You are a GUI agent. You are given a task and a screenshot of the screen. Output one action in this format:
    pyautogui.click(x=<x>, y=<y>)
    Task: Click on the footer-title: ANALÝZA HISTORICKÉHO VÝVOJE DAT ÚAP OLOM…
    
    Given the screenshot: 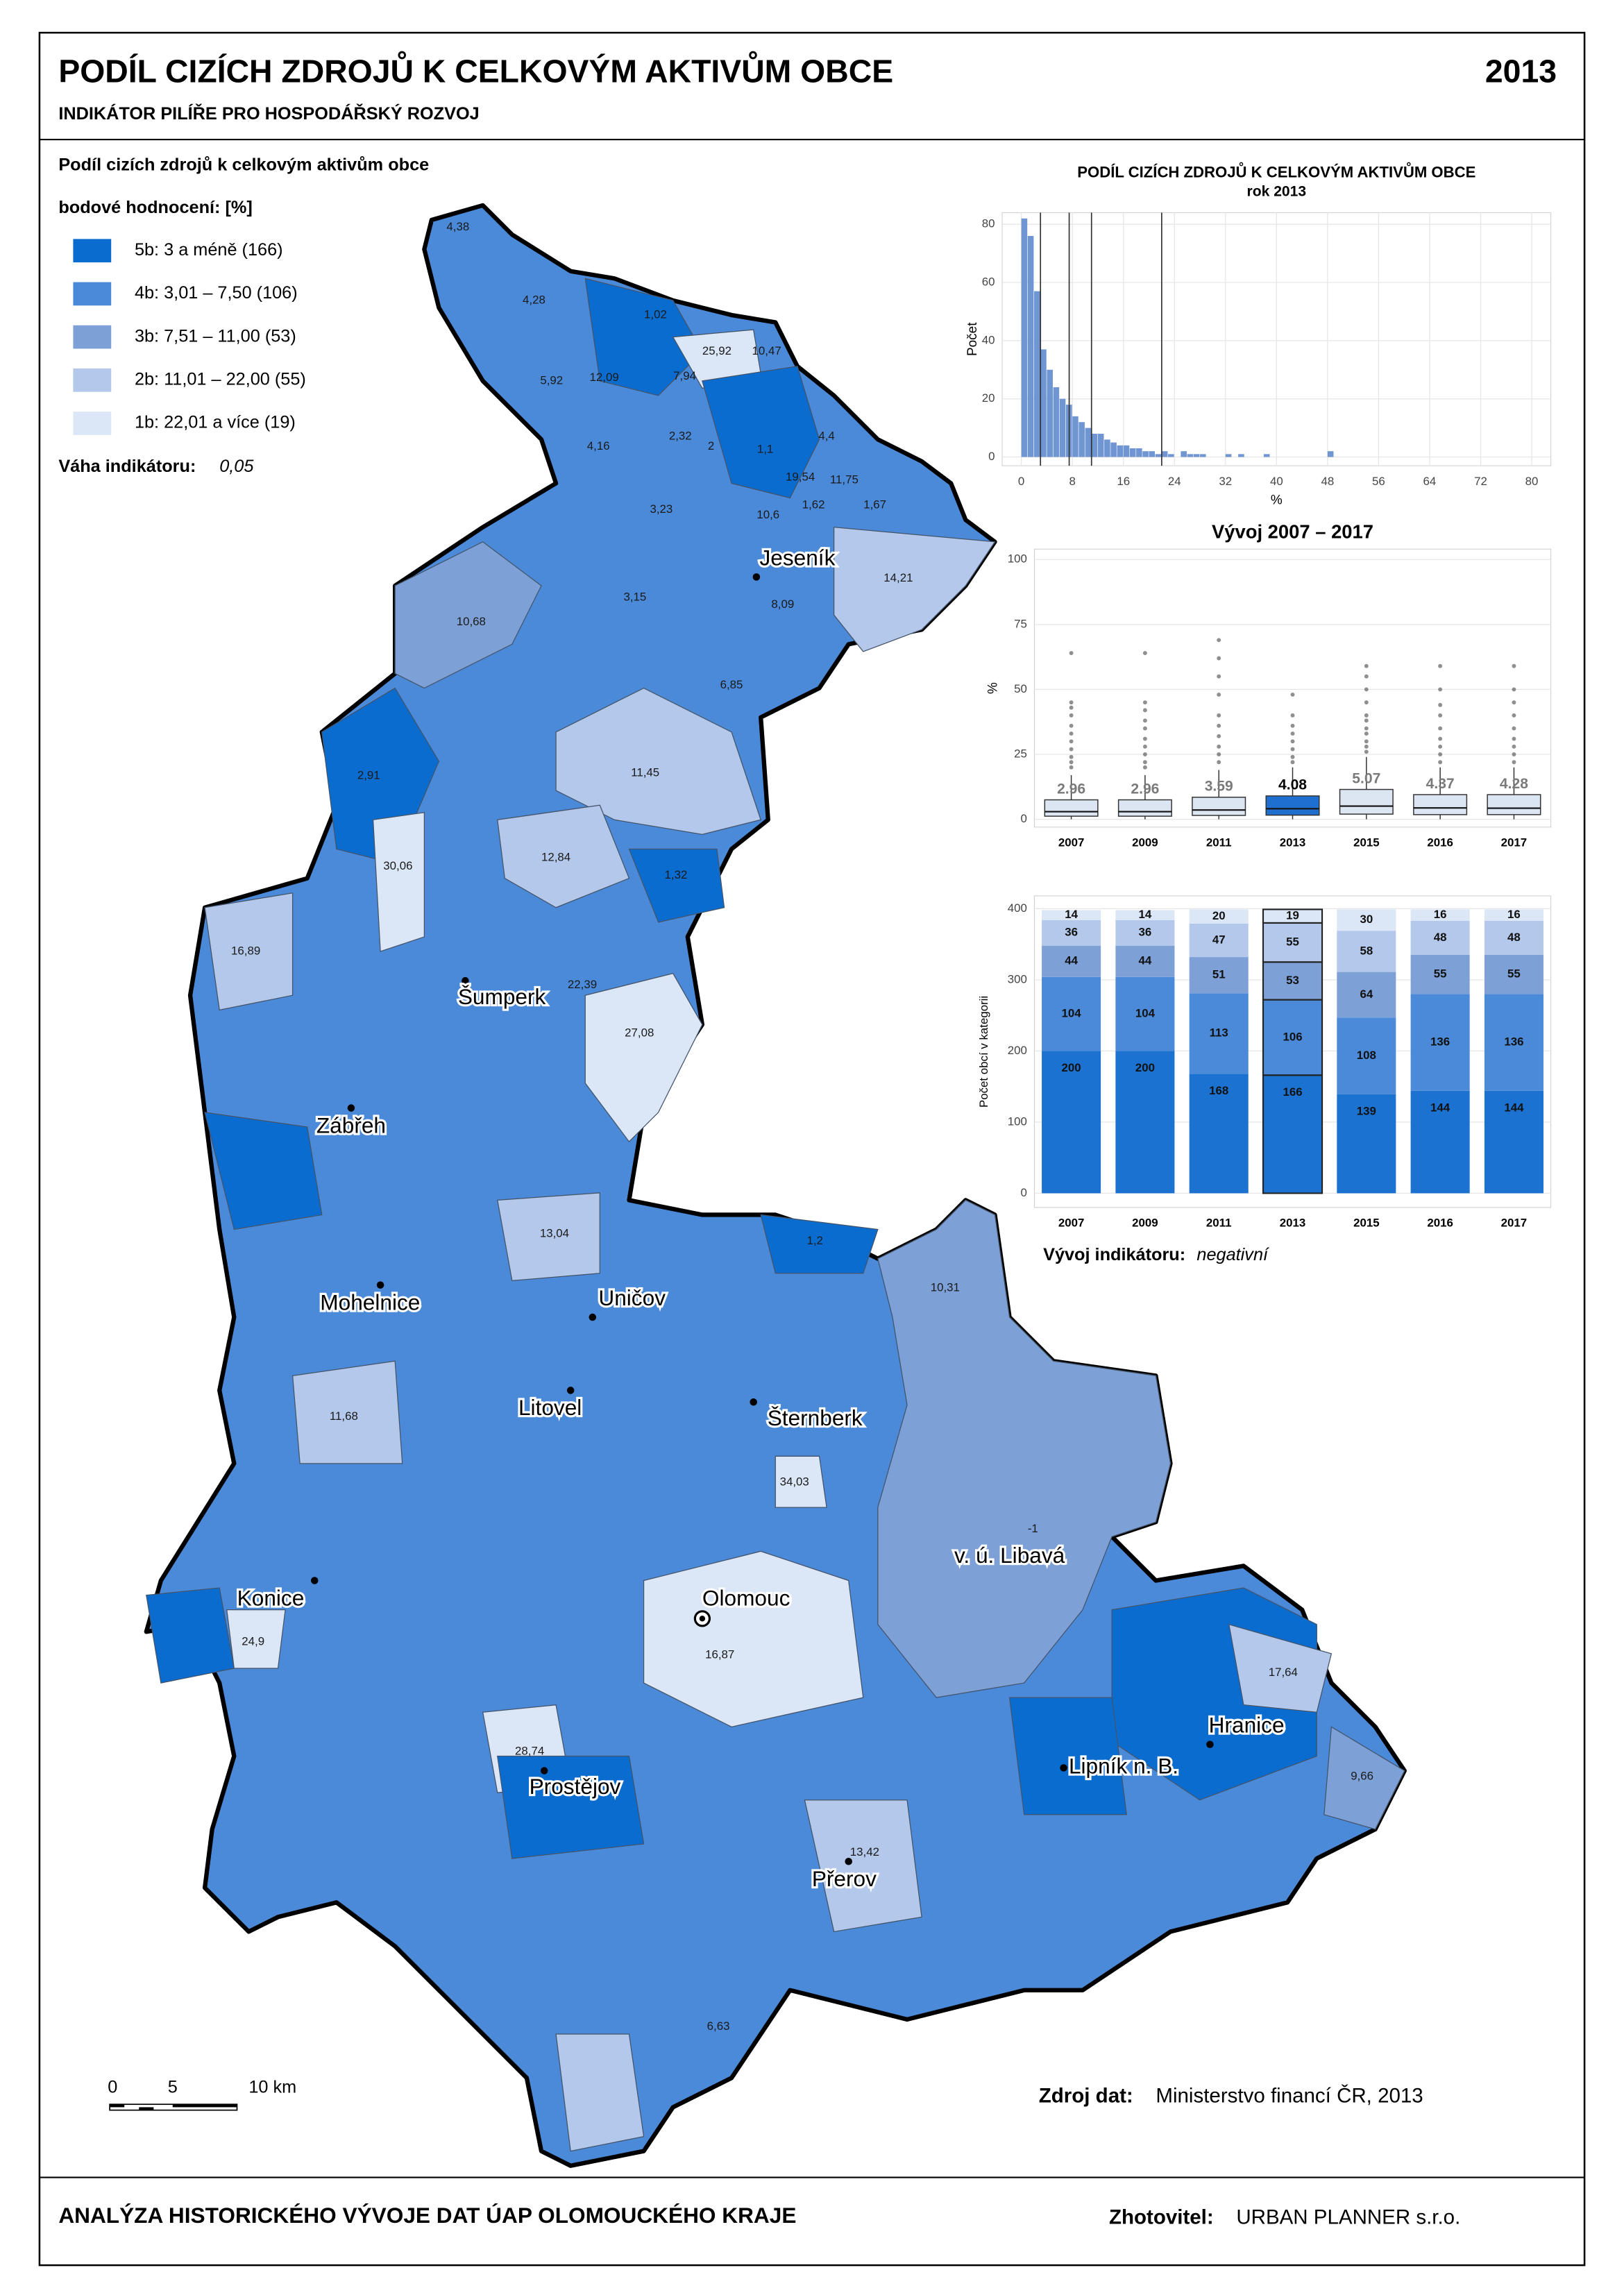 What is the action you would take?
    pyautogui.click(x=427, y=2216)
    